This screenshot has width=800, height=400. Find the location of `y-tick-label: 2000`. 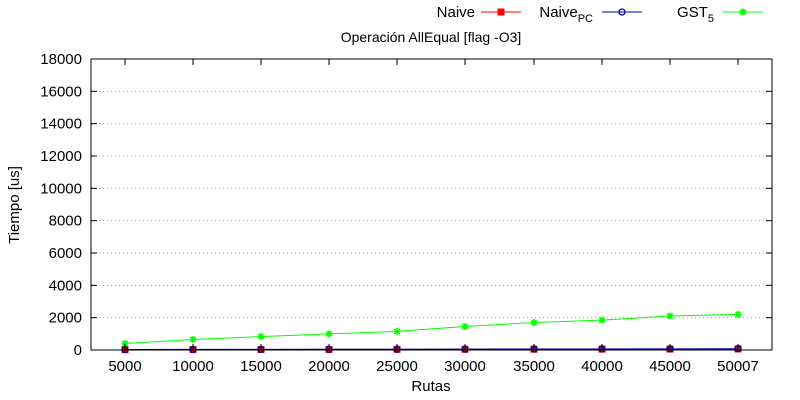

y-tick-label: 2000 is located at coordinates (65, 318).